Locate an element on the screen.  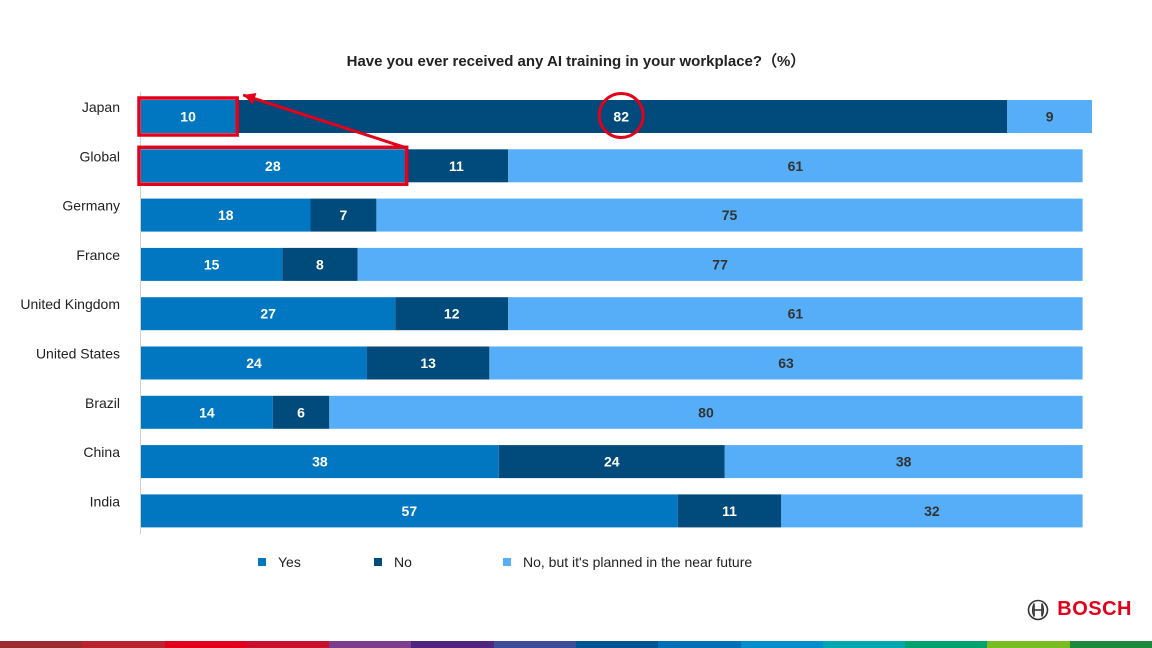
category-label-brazil: Brazil is located at coordinates (102, 403).